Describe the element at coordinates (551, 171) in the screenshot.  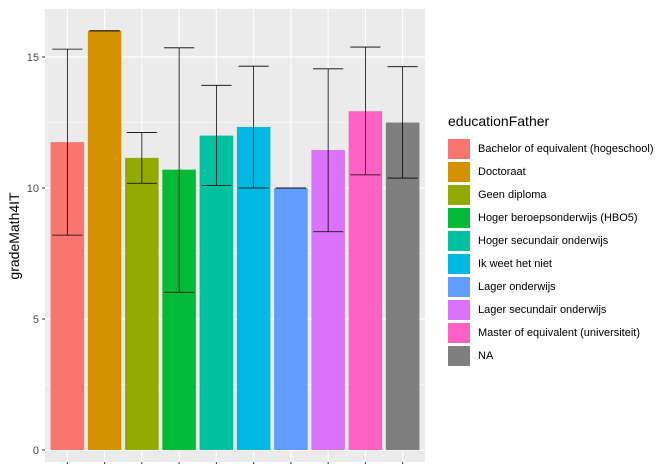
I see `legend-item: Doctoraat` at that location.